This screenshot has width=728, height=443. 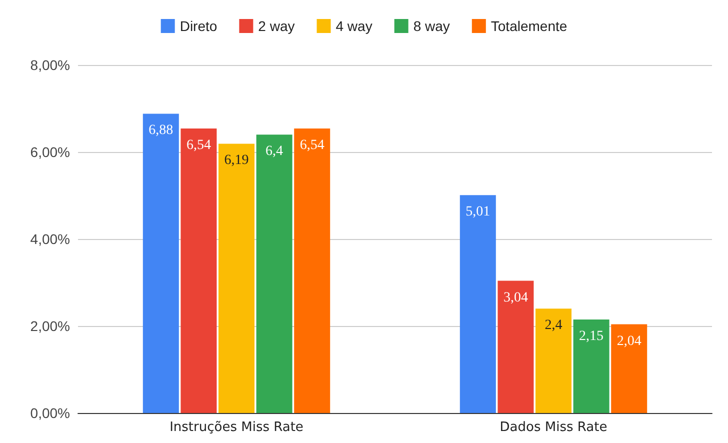 What do you see at coordinates (199, 26) in the screenshot?
I see `legend-label: Direto` at bounding box center [199, 26].